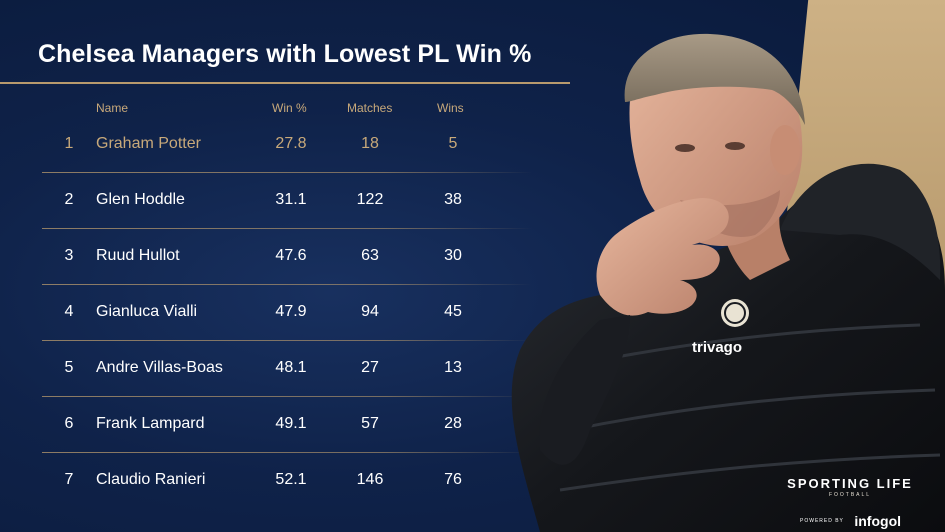  What do you see at coordinates (370, 199) in the screenshot?
I see `matches-cell: 122` at bounding box center [370, 199].